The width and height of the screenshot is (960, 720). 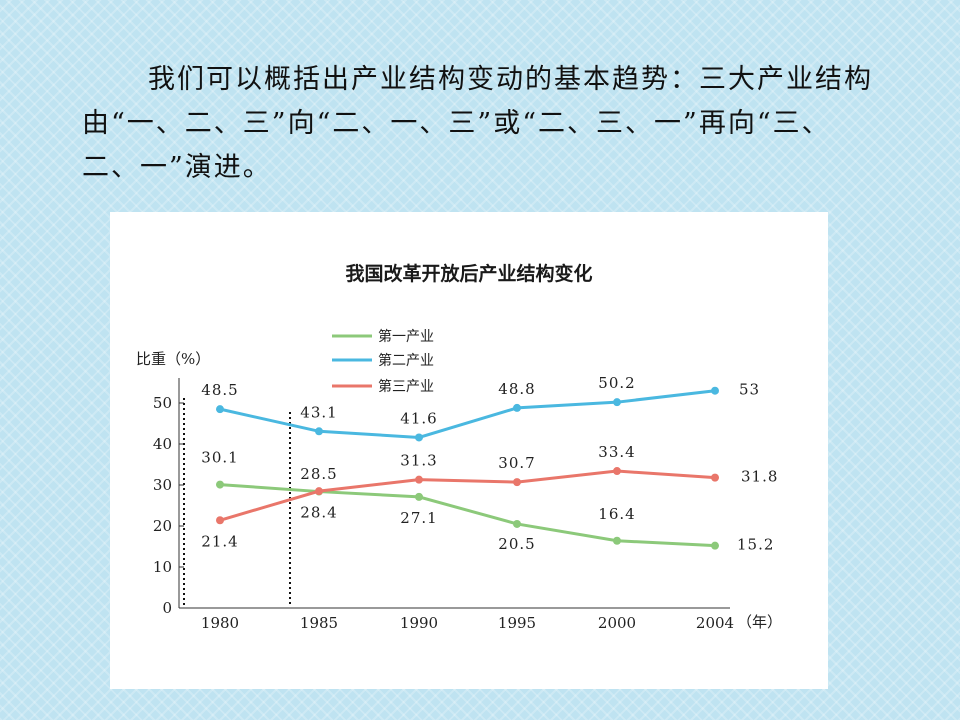 I want to click on y-tick-label: 10, so click(x=162, y=567).